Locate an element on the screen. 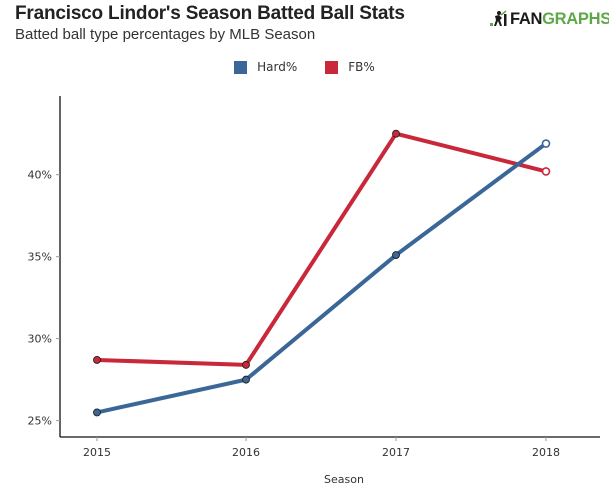 This screenshot has height=491, width=609. x-tick-label: 2015 is located at coordinates (97, 452).